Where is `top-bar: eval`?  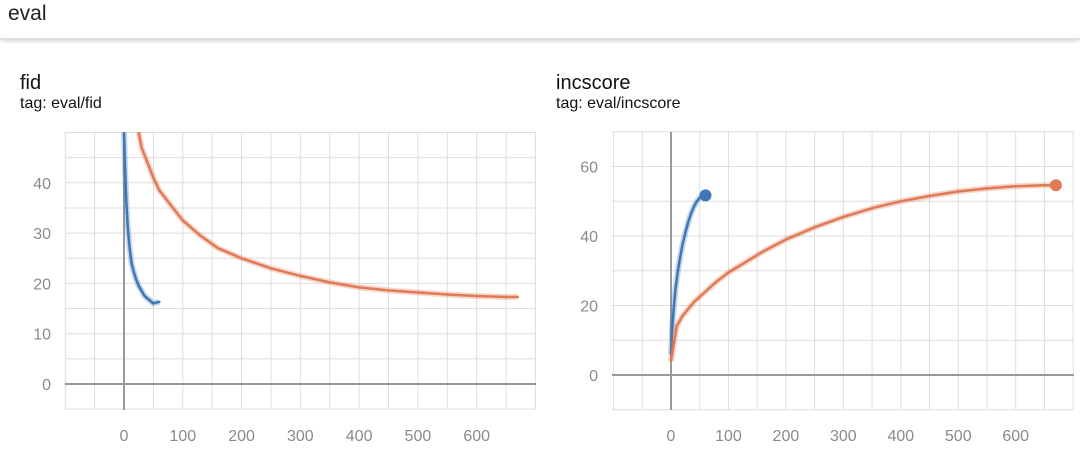 top-bar: eval is located at coordinates (540, 19).